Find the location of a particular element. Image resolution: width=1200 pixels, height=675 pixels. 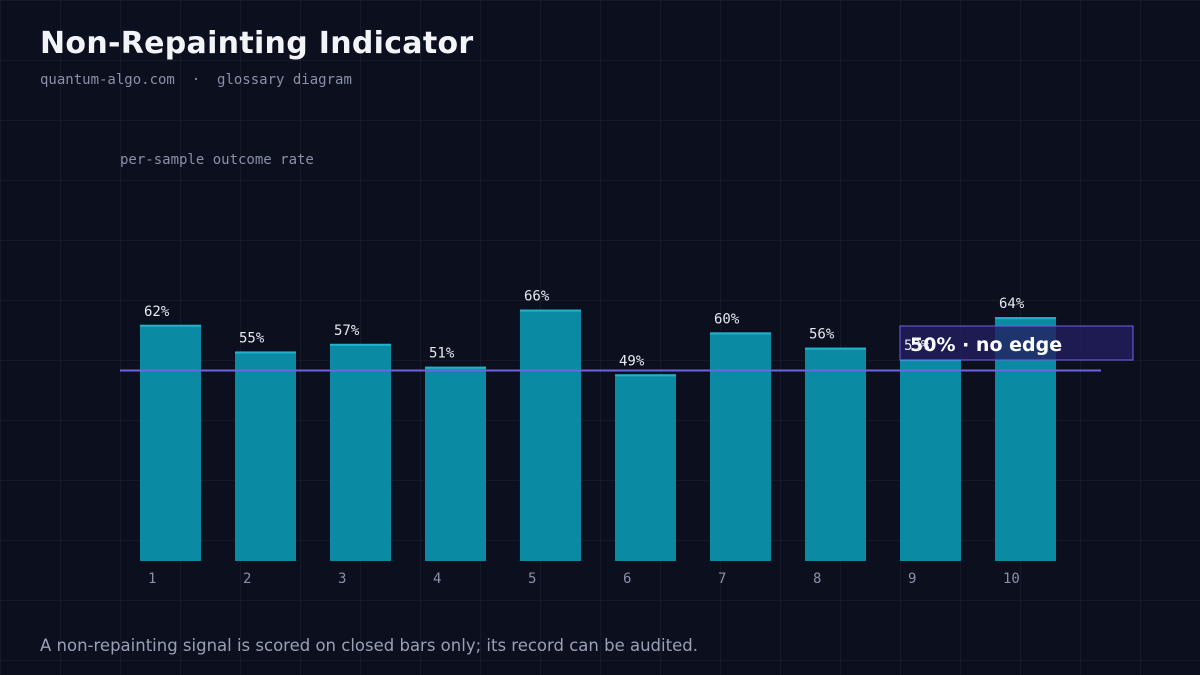

value-label-8: 56% is located at coordinates (822, 335).